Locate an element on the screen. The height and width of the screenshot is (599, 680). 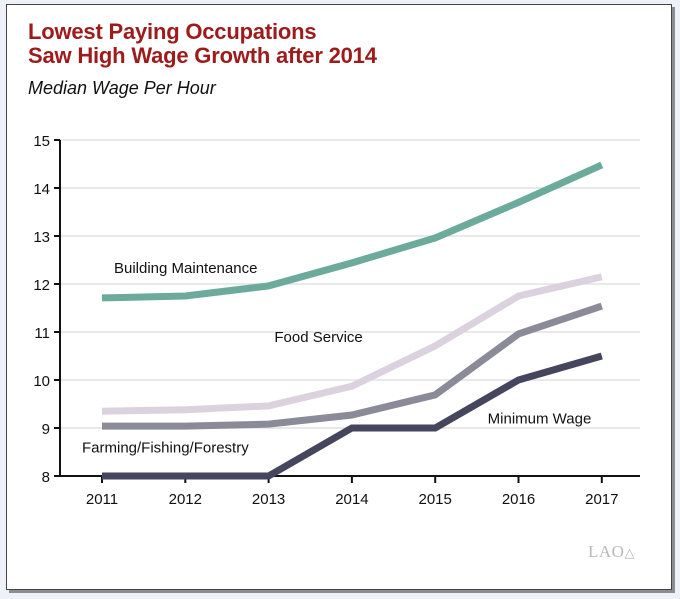
x-tick-label: 2012 is located at coordinates (185, 499).